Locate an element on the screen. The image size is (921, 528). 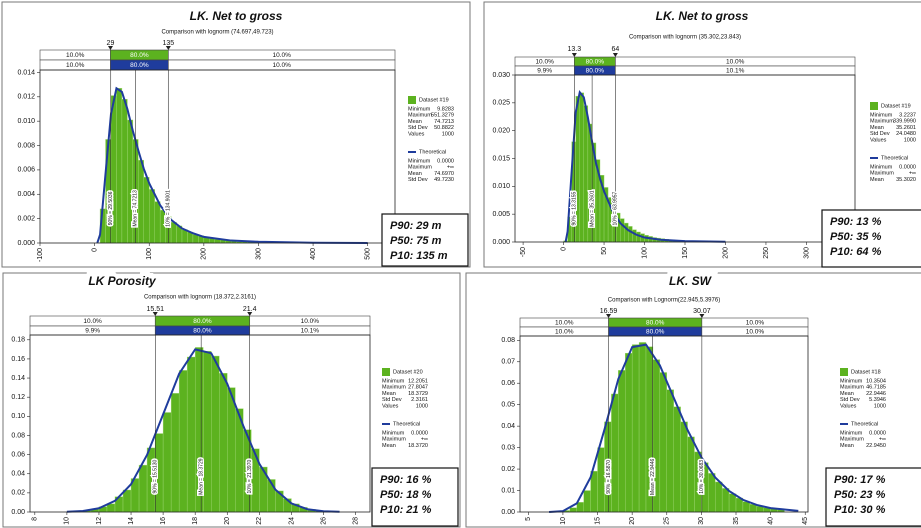
chart-subtitle: Comparison with Lognorm(22.945,5.3976) is located at coordinates (664, 301).